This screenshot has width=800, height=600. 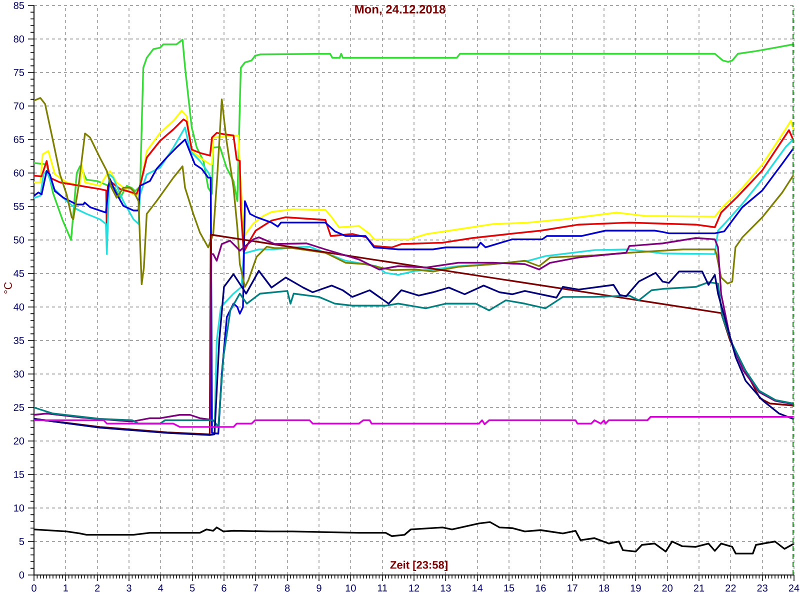 I want to click on y-tick-label: 55, so click(x=19, y=206).